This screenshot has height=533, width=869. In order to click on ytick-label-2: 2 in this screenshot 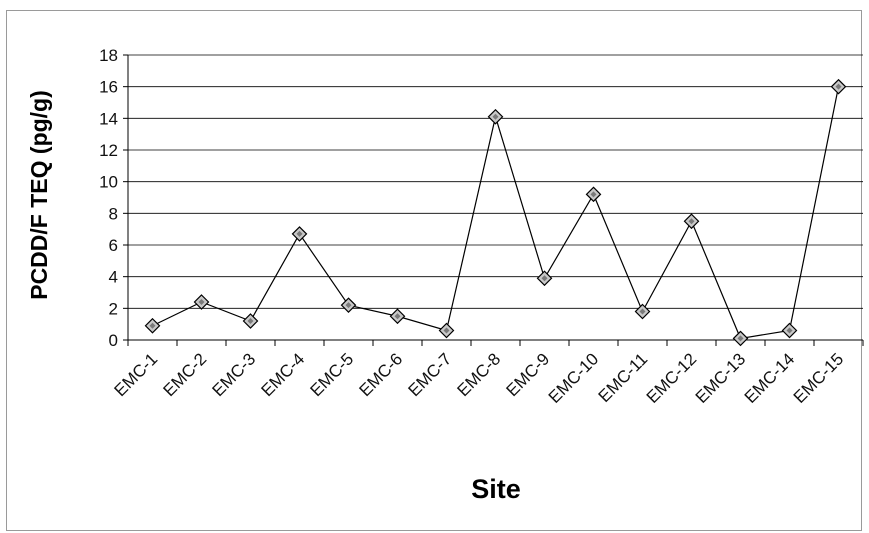, I will do `click(113, 308)`.